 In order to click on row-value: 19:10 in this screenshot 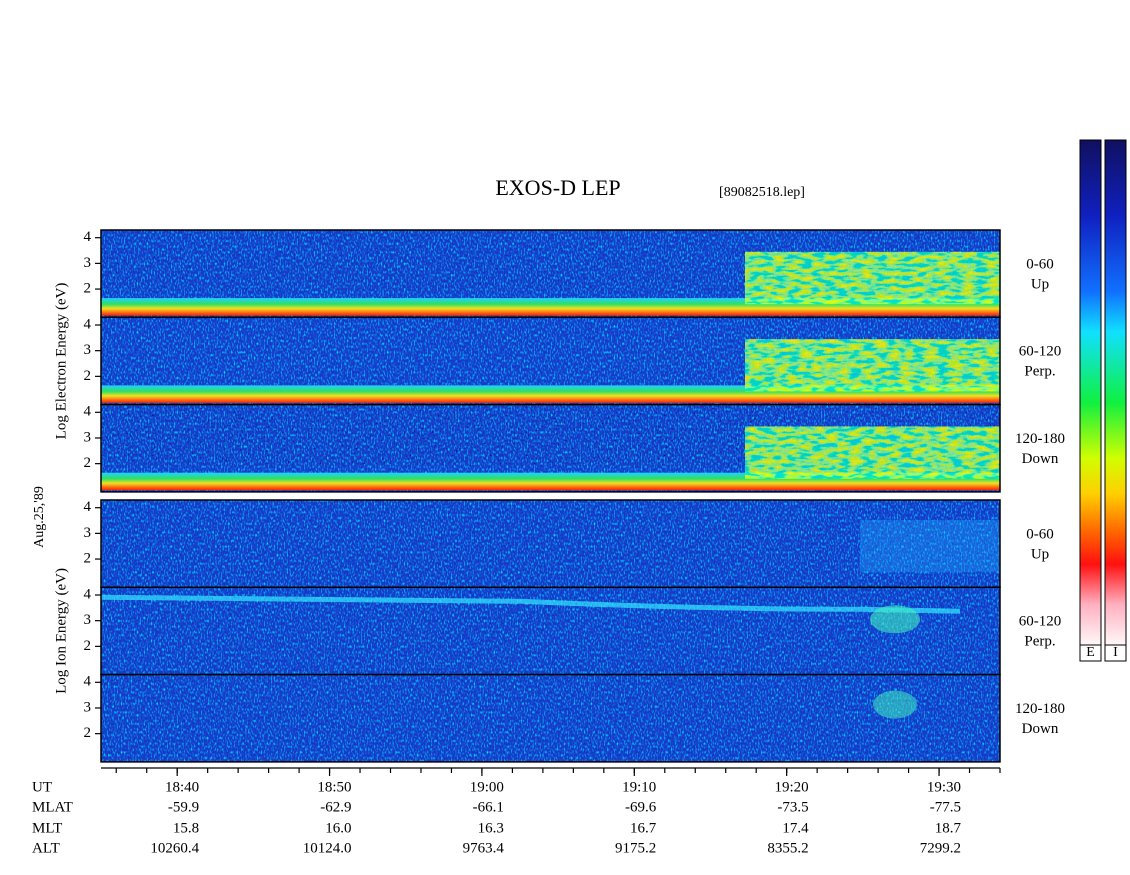, I will do `click(639, 787)`.